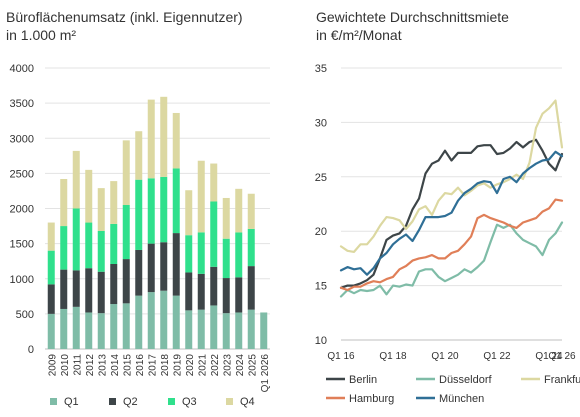  What do you see at coordinates (321, 232) in the screenshot?
I see `y-tick-label: 20` at bounding box center [321, 232].